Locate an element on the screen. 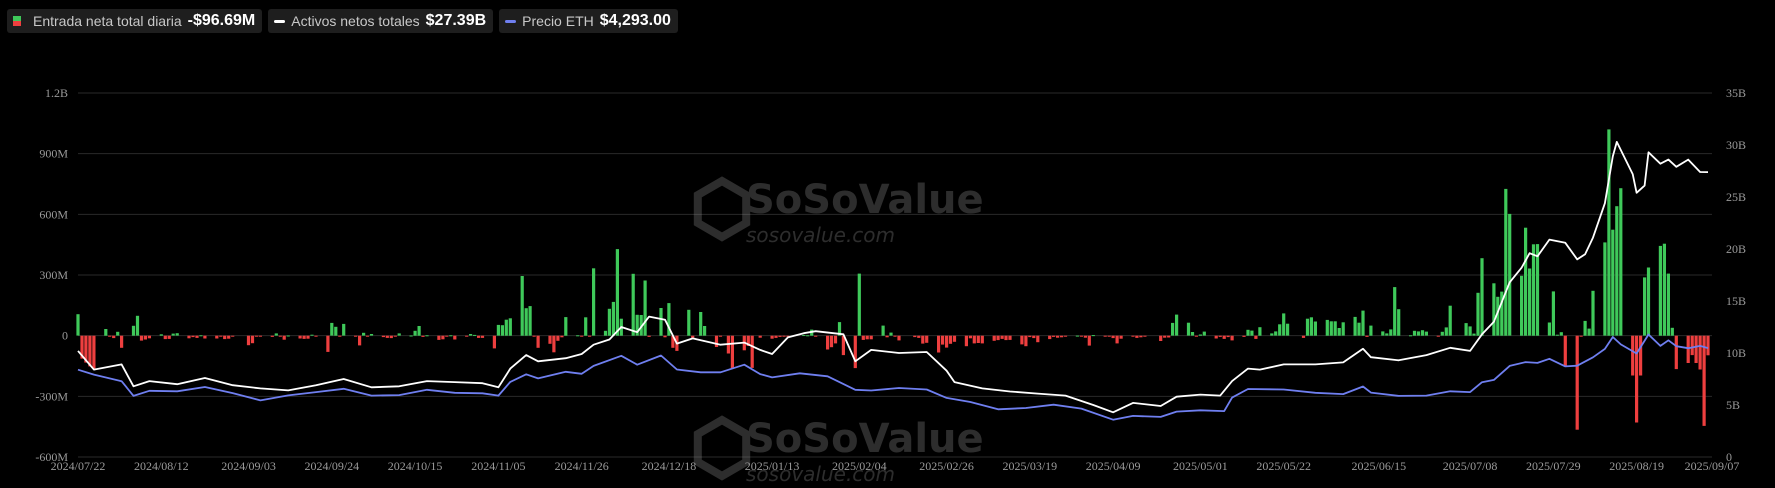  x-tick-label: 2024/11/05 is located at coordinates (498, 466).